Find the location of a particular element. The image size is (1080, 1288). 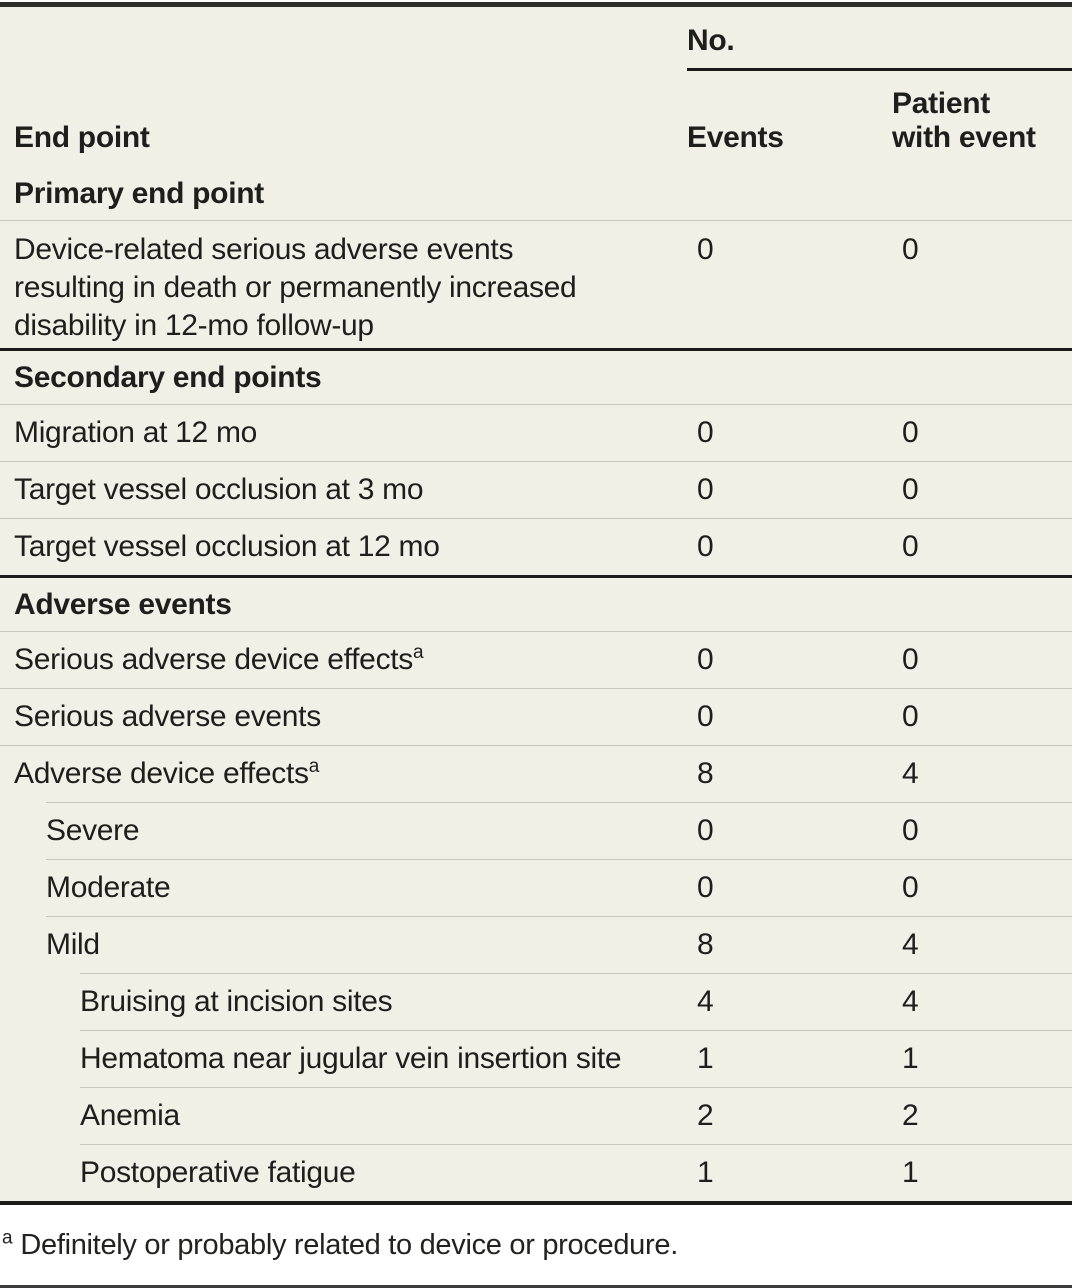

endpoint-label: Migration at 12 mo is located at coordinates (136, 432).